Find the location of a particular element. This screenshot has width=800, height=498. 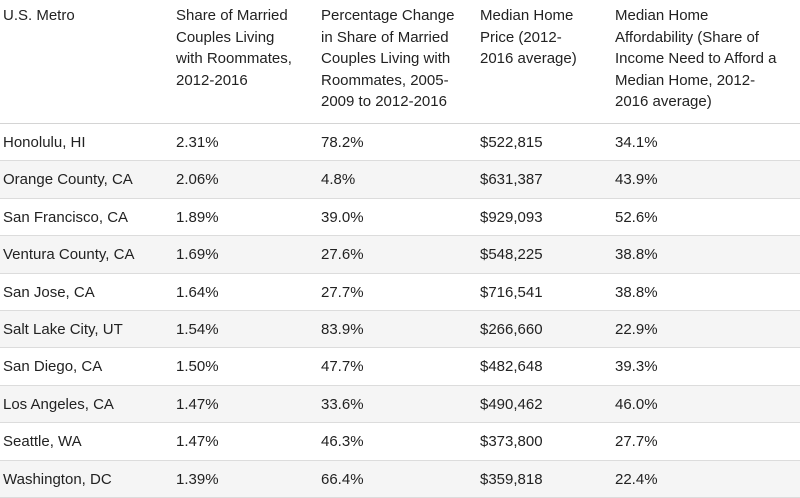

header-line: in Share of Married is located at coordinates (385, 37).